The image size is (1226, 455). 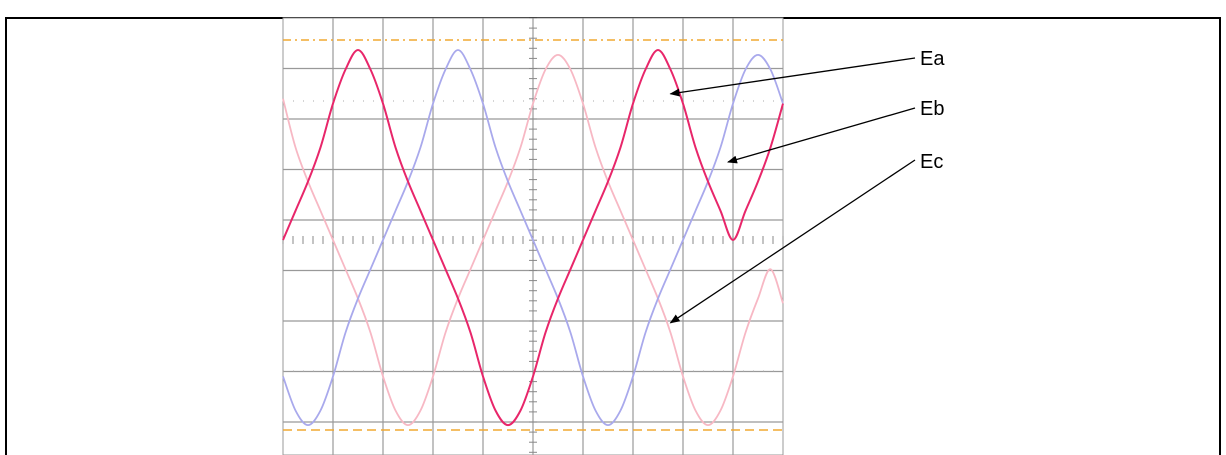 I want to click on annotation-arrow-ea, so click(x=792, y=77).